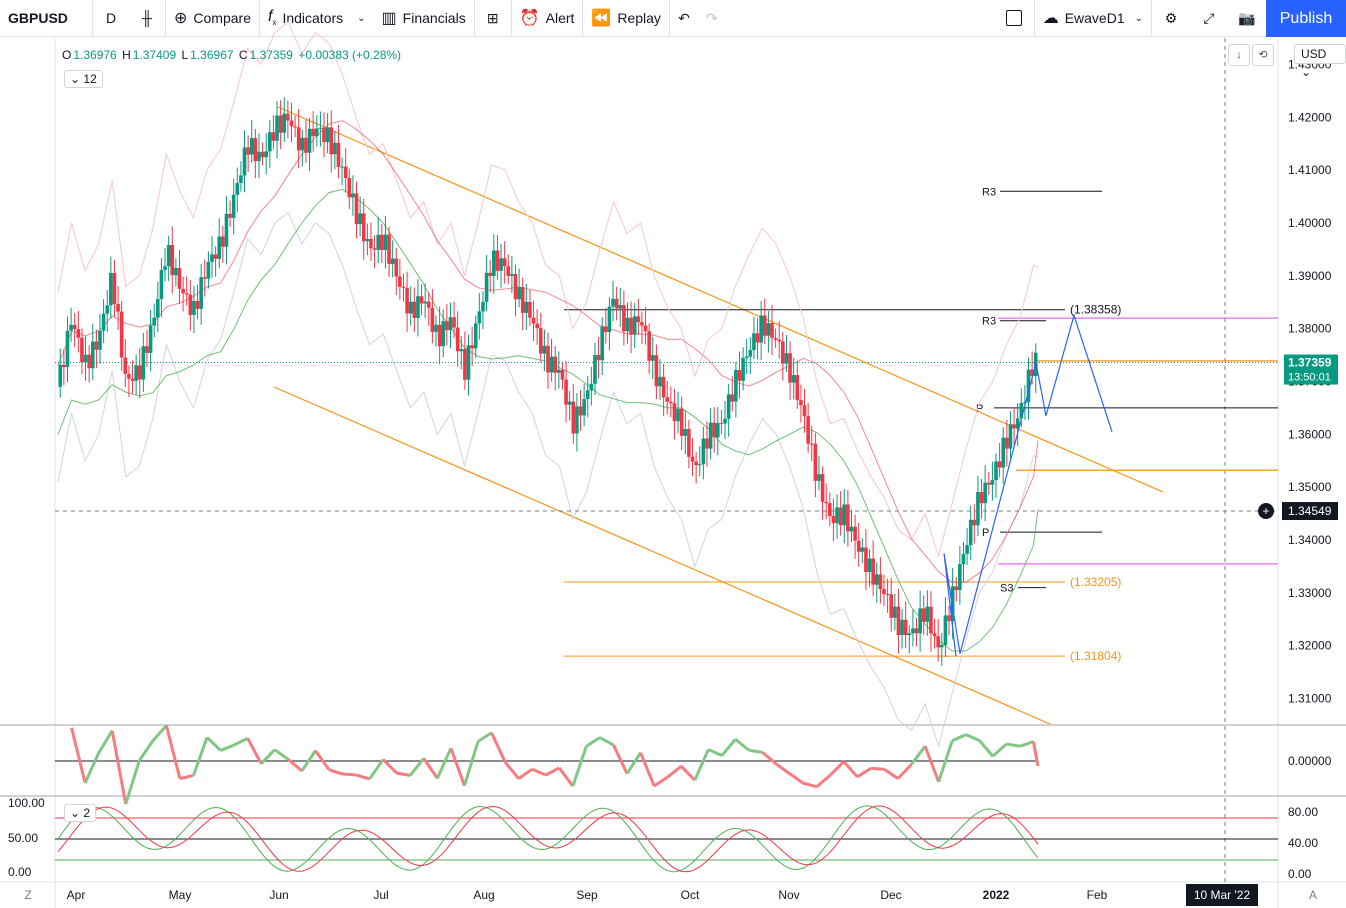 The width and height of the screenshot is (1346, 908). Describe the element at coordinates (424, 18) in the screenshot. I see `financials-button: ▥ Financials` at that location.